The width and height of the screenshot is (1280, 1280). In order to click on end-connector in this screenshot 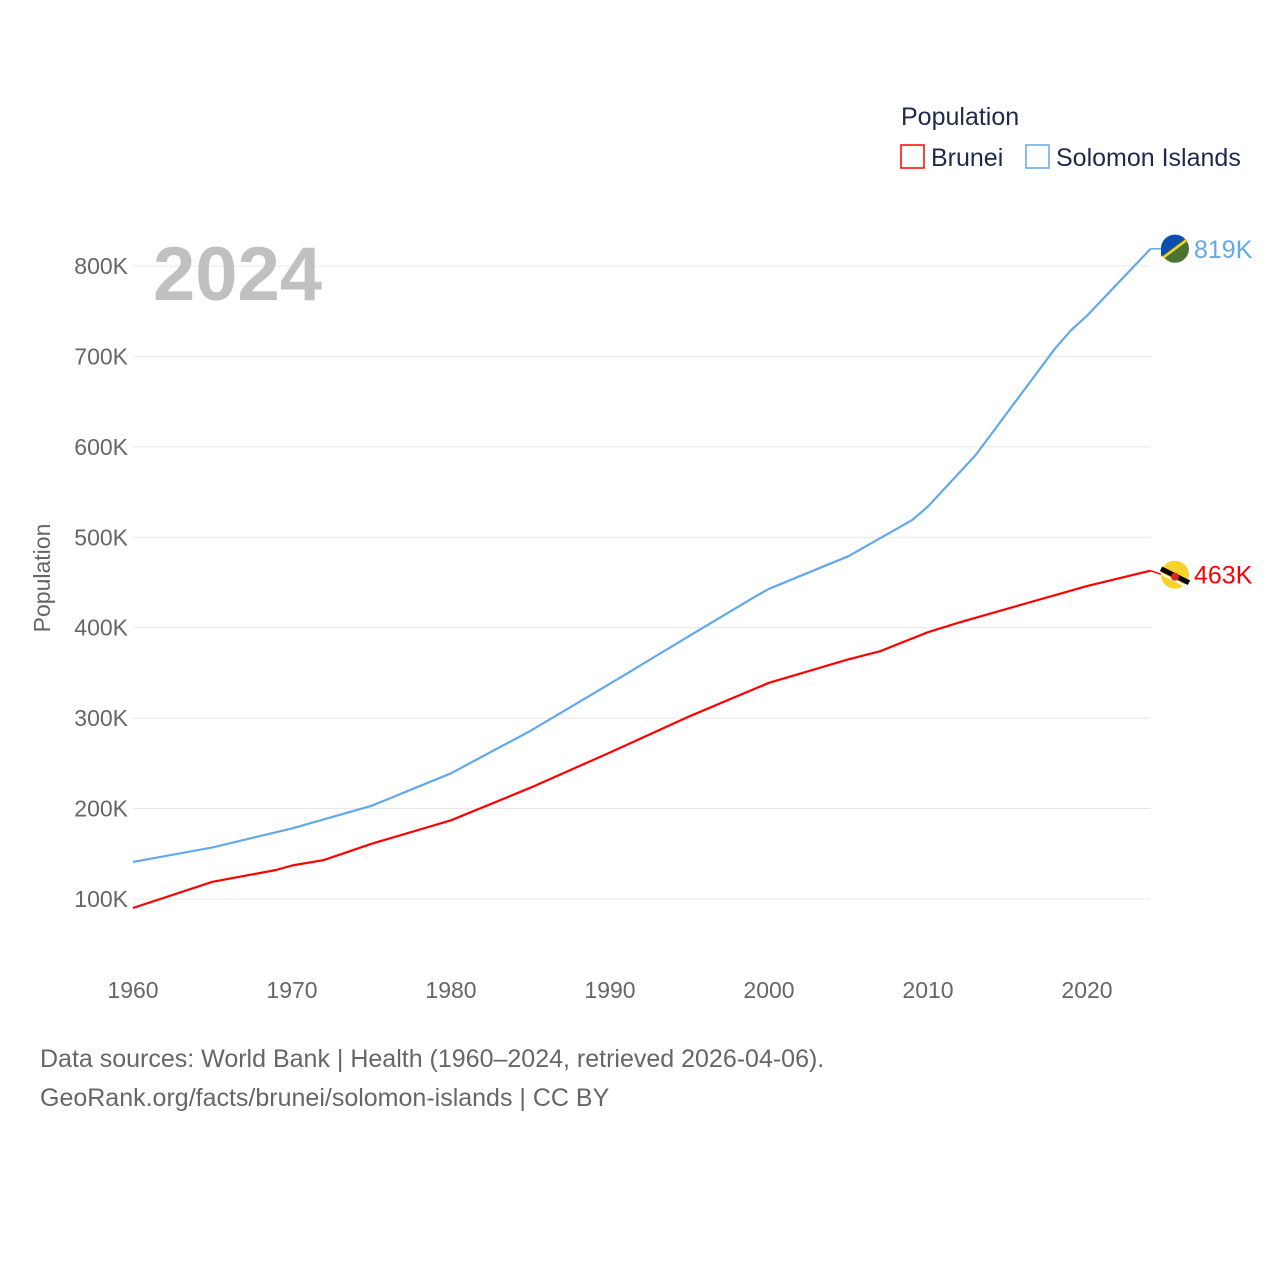, I will do `click(1156, 573)`.